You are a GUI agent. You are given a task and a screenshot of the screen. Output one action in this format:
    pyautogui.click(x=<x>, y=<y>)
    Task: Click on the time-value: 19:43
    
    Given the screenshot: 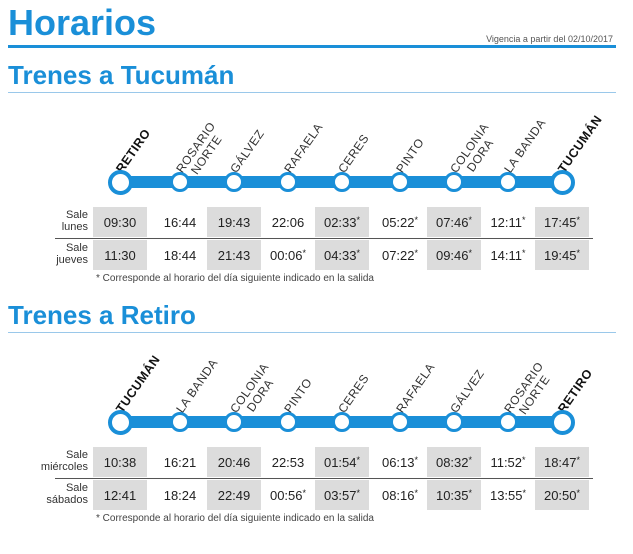 What is the action you would take?
    pyautogui.click(x=234, y=222)
    